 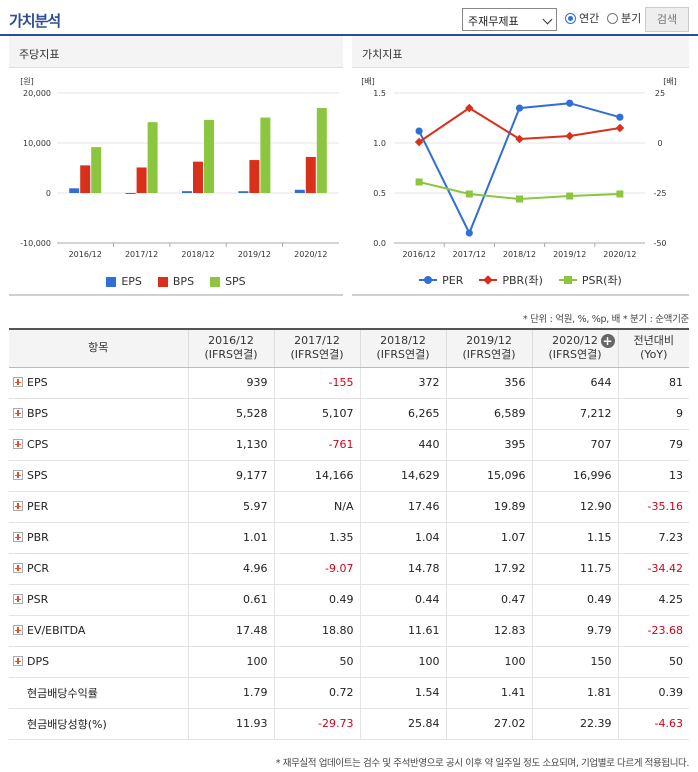 What do you see at coordinates (316, 383) in the screenshot?
I see `value-cell: -155` at bounding box center [316, 383].